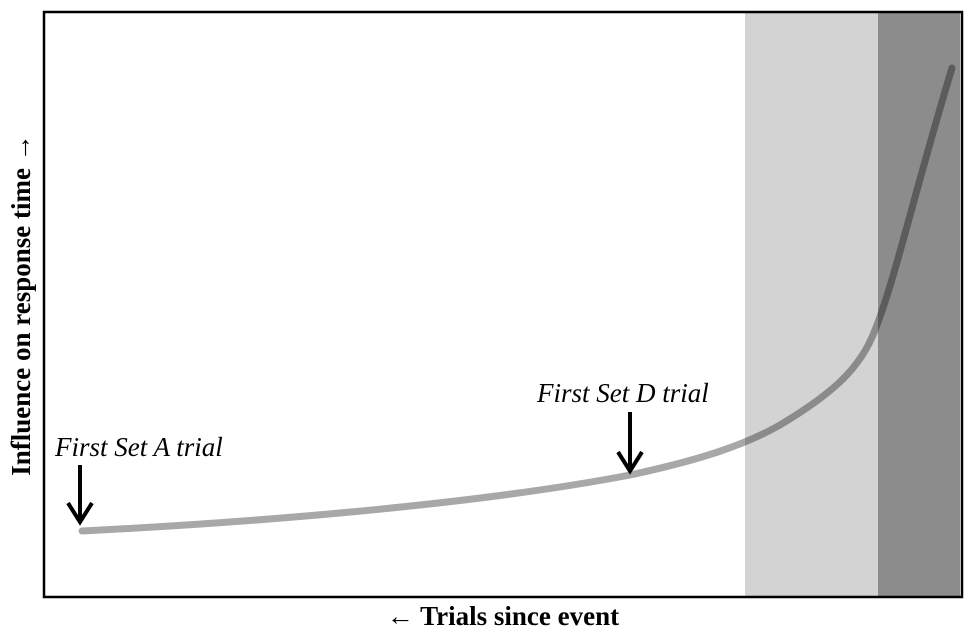  I want to click on annotation: First Set A trial, so click(138, 447).